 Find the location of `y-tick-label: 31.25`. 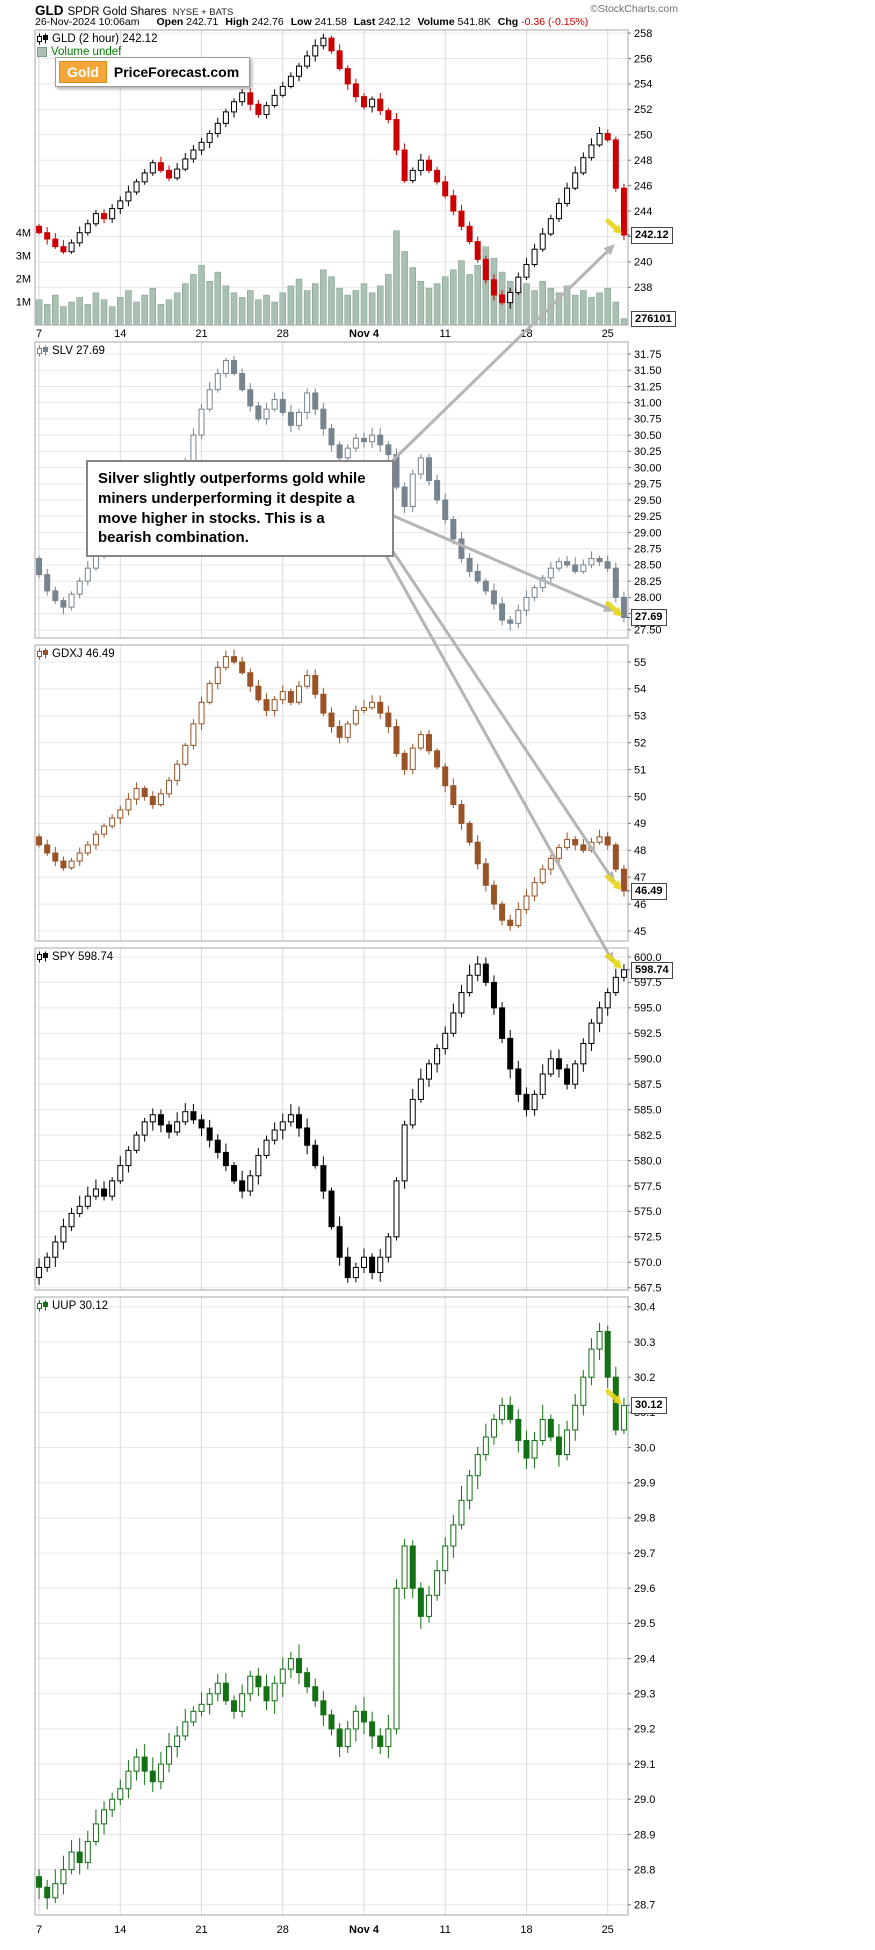

y-tick-label: 31.25 is located at coordinates (648, 387).